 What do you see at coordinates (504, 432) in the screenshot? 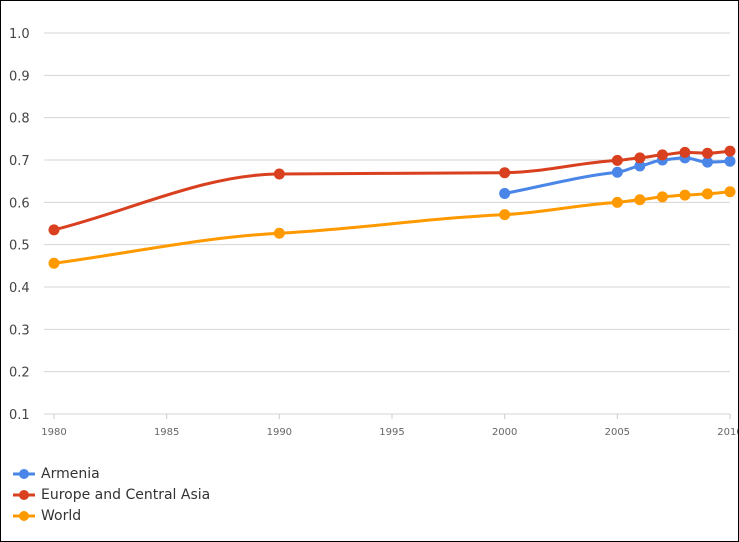
I see `x-tick-label: 2000` at bounding box center [504, 432].